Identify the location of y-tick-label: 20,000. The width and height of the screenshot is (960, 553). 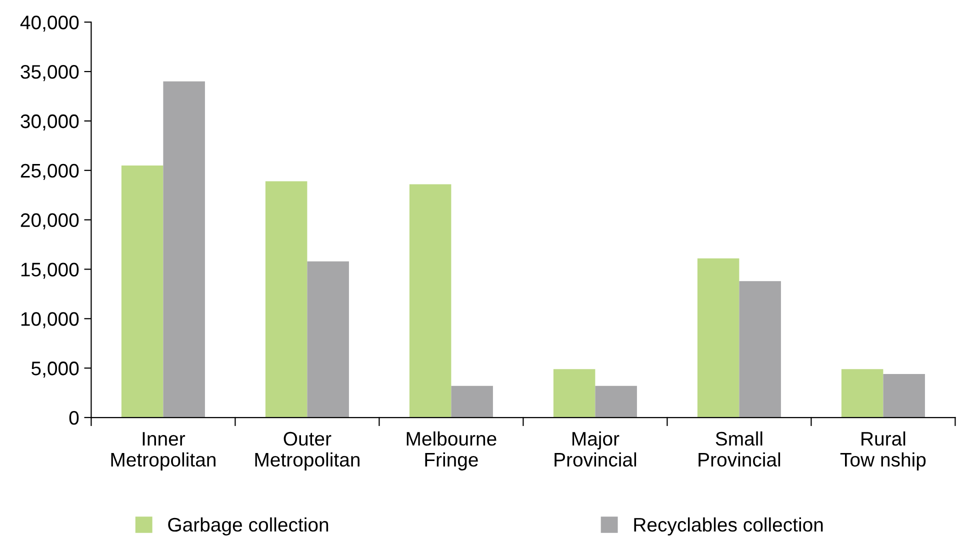
(49, 221).